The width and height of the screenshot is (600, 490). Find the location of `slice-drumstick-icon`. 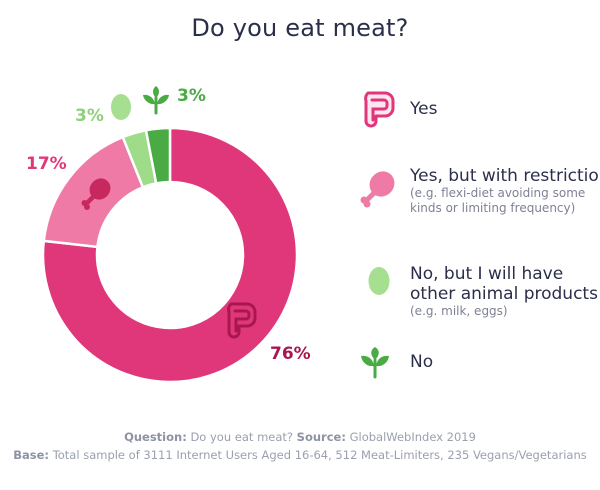

slice-drumstick-icon is located at coordinates (96, 194).